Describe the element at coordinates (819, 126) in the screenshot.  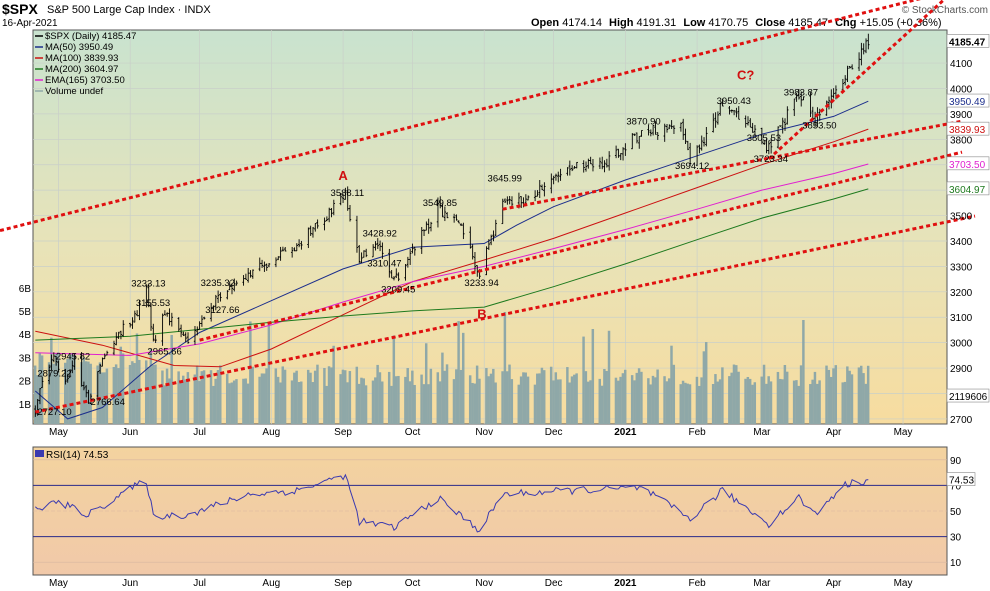
I see `price-annotation: 3853.50` at that location.